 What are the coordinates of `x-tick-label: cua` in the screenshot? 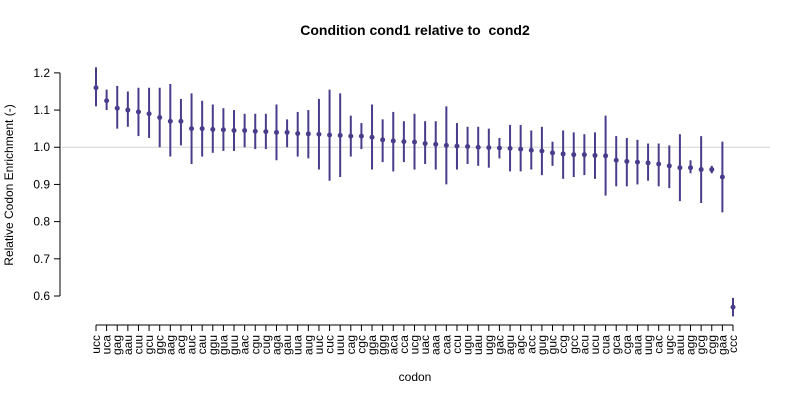 It's located at (606, 345).